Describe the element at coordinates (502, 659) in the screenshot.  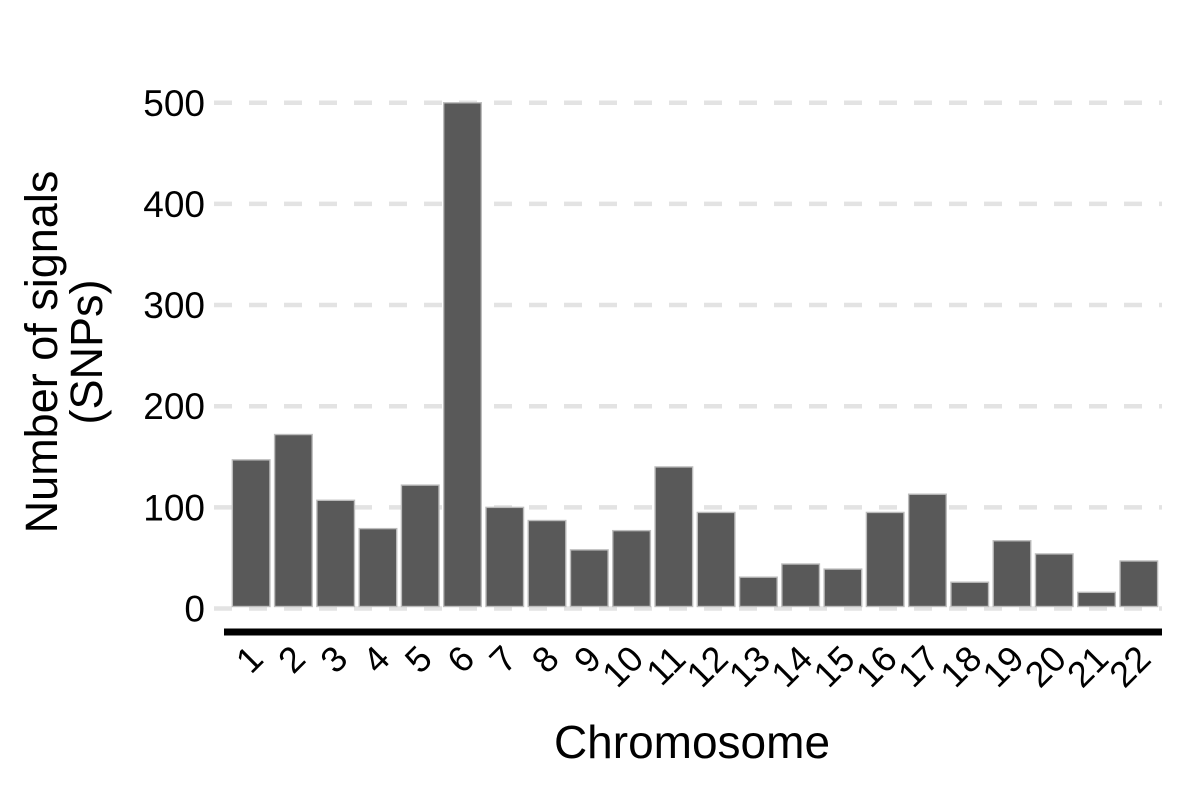
I see `x-tick-label-7: 7` at that location.